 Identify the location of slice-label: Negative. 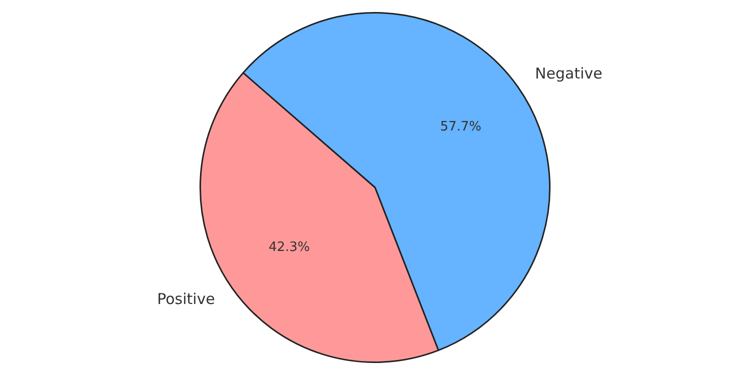
(568, 73).